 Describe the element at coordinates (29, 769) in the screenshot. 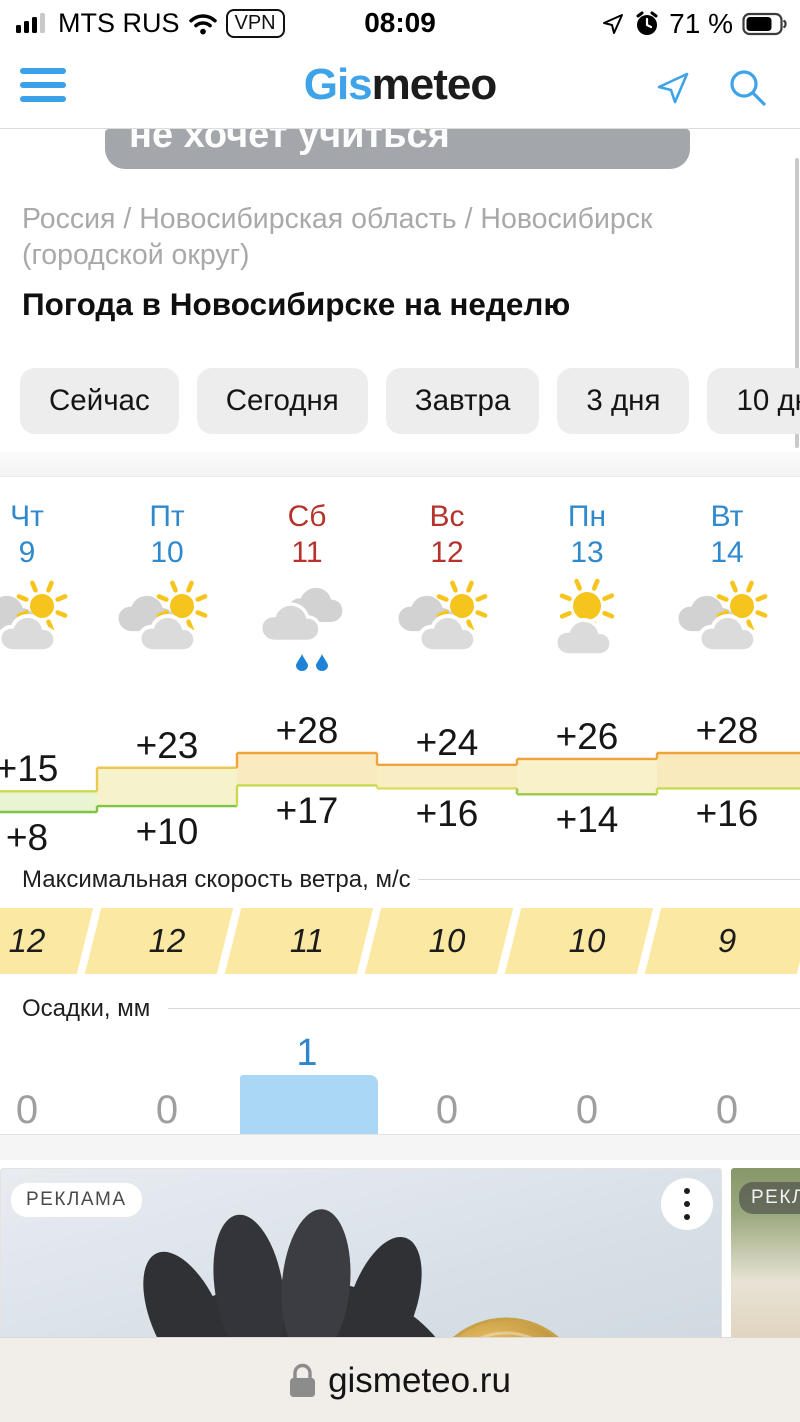

I see `temp-max-label: +15` at that location.